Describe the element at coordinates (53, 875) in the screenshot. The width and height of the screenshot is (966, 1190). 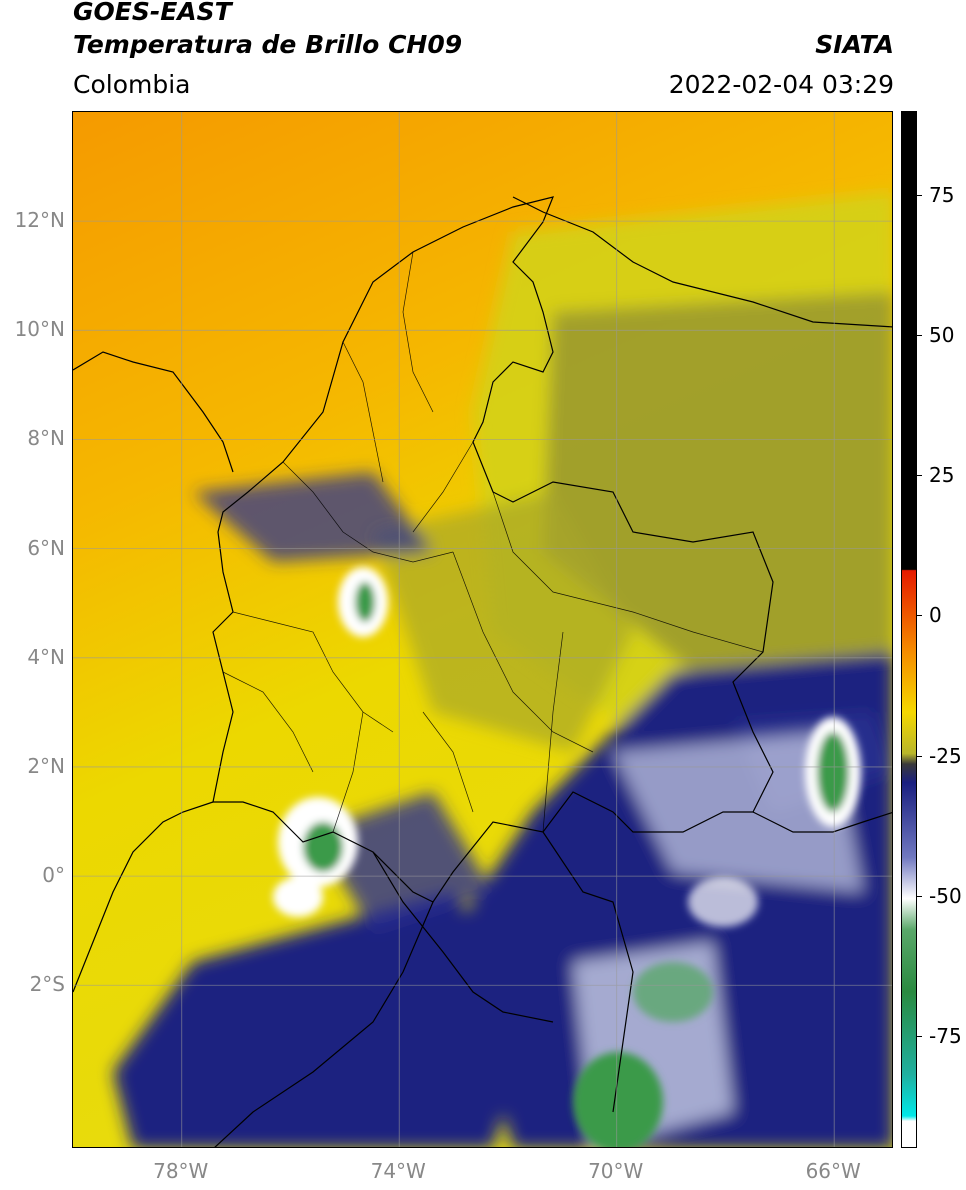
I see `lat-tick-label: 0°` at that location.